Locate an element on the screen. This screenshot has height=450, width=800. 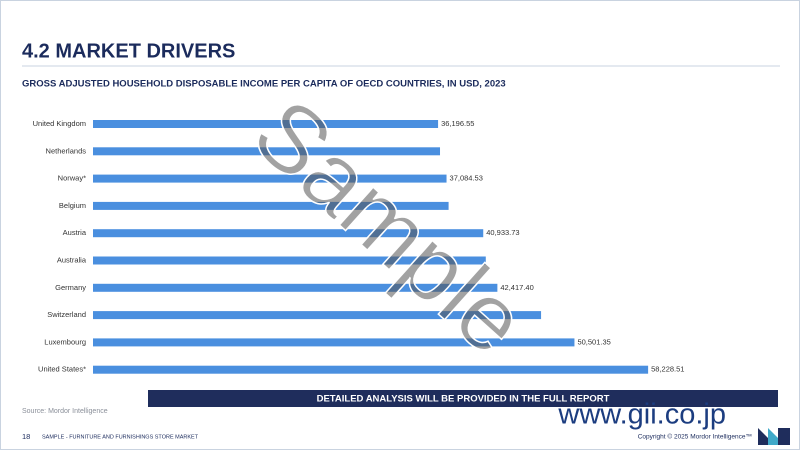
value-label: 42,417.40 is located at coordinates (516, 287).